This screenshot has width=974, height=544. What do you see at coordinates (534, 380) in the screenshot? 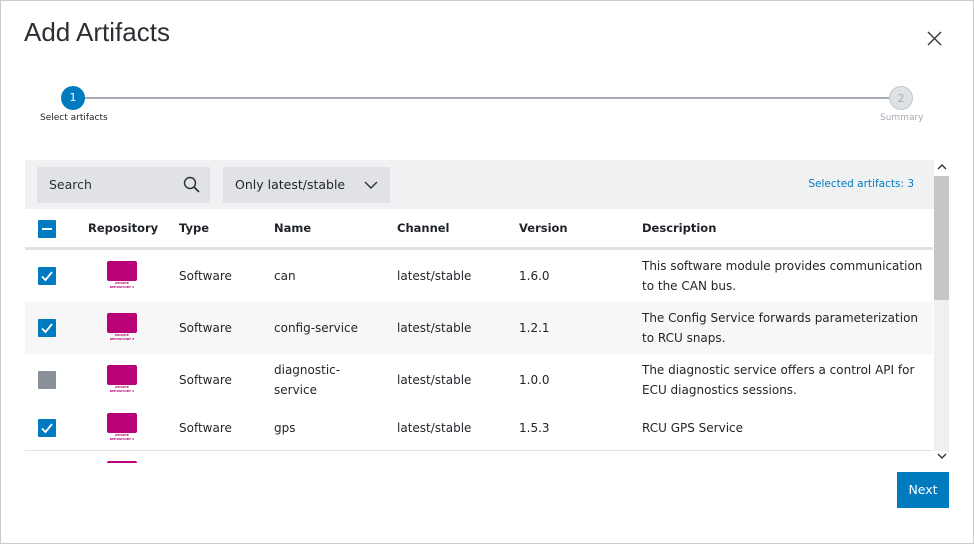
I see `version-text: 1.0.0` at bounding box center [534, 380].